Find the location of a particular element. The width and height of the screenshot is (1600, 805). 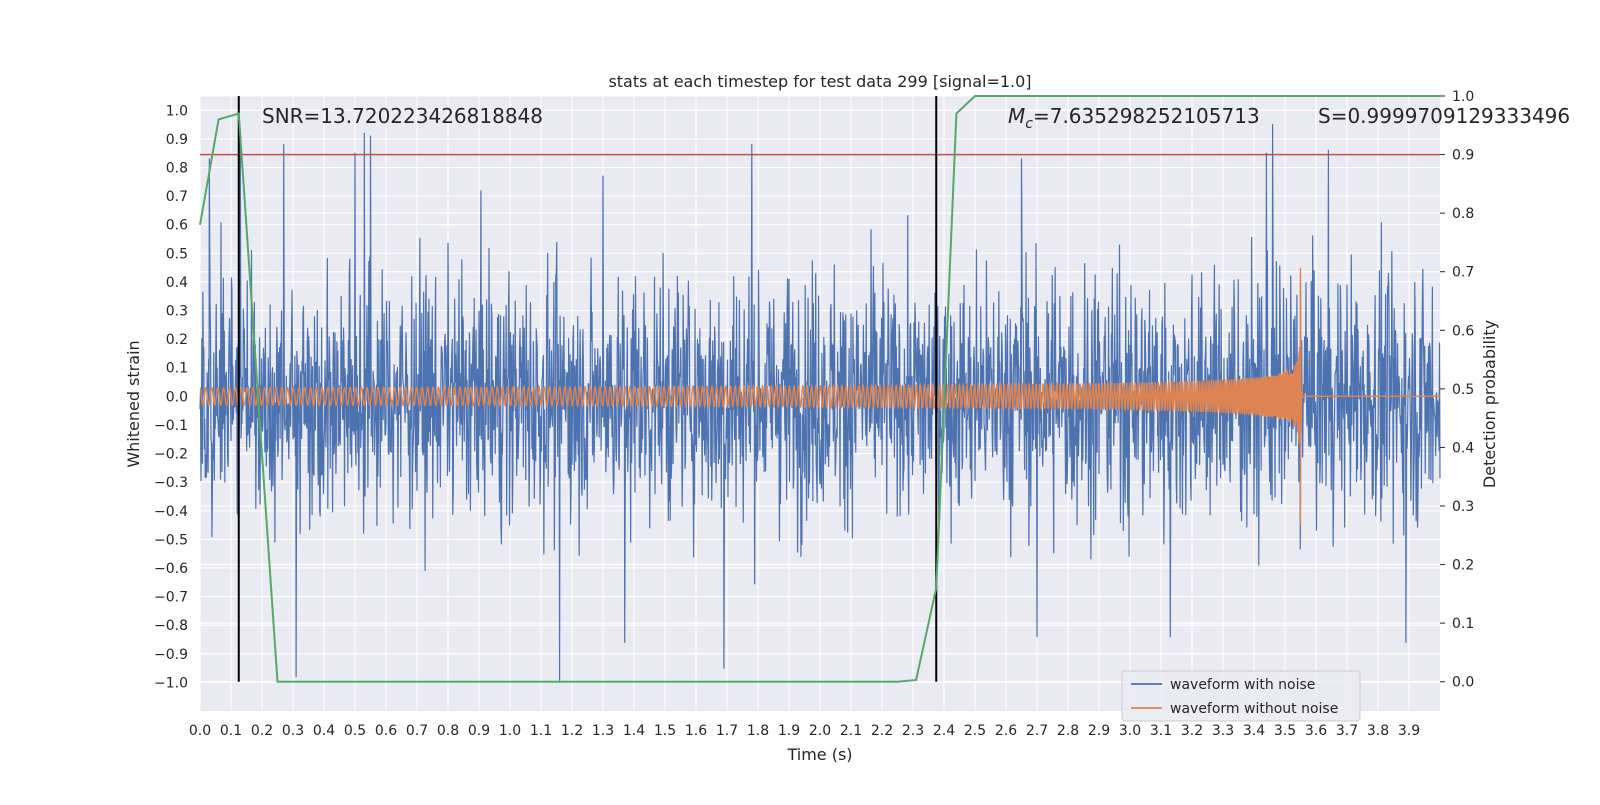

y-tick-label: 0.5 is located at coordinates (177, 254).